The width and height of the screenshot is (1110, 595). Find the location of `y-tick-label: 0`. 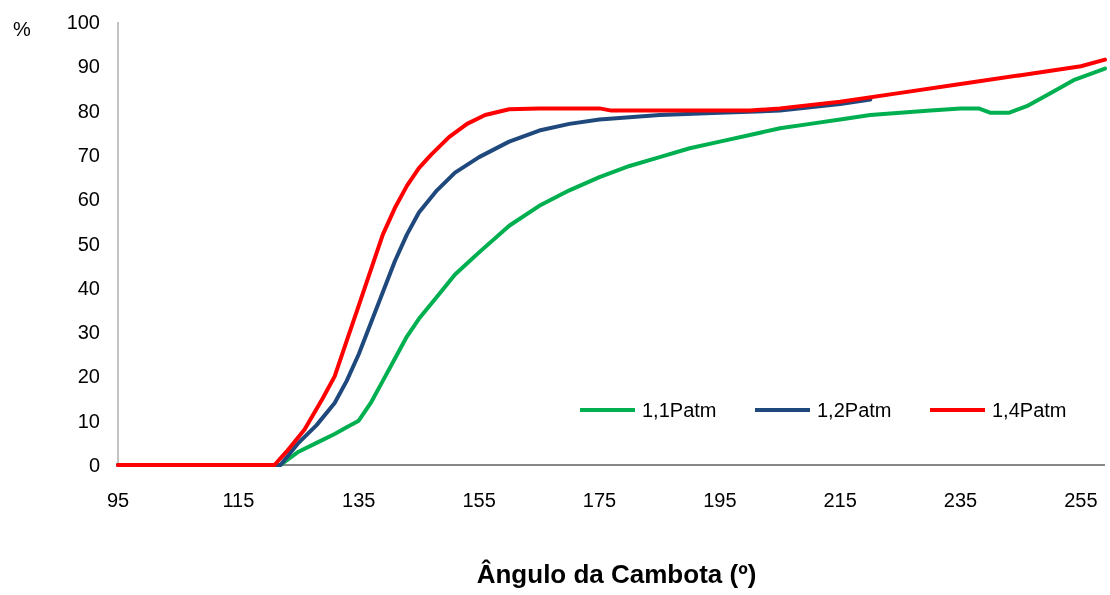

y-tick-label: 0 is located at coordinates (94, 465).